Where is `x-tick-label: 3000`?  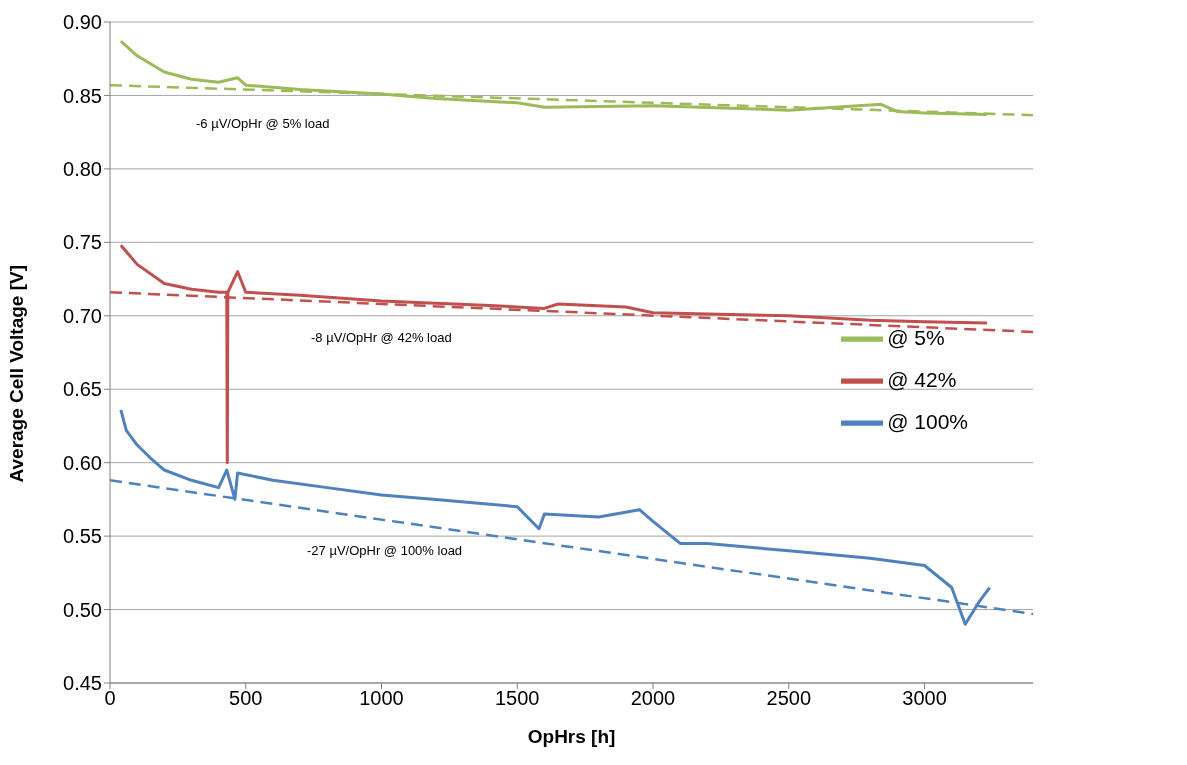
x-tick-label: 3000 is located at coordinates (924, 698).